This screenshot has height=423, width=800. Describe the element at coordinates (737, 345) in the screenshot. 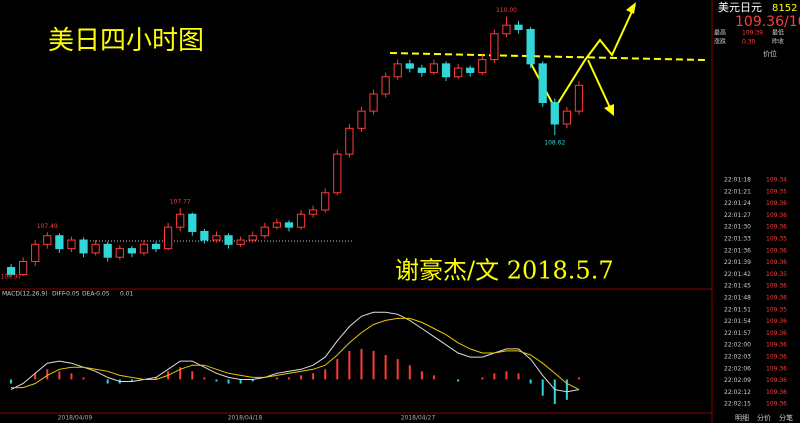

I see `tick-time: 22:02:00` at that location.